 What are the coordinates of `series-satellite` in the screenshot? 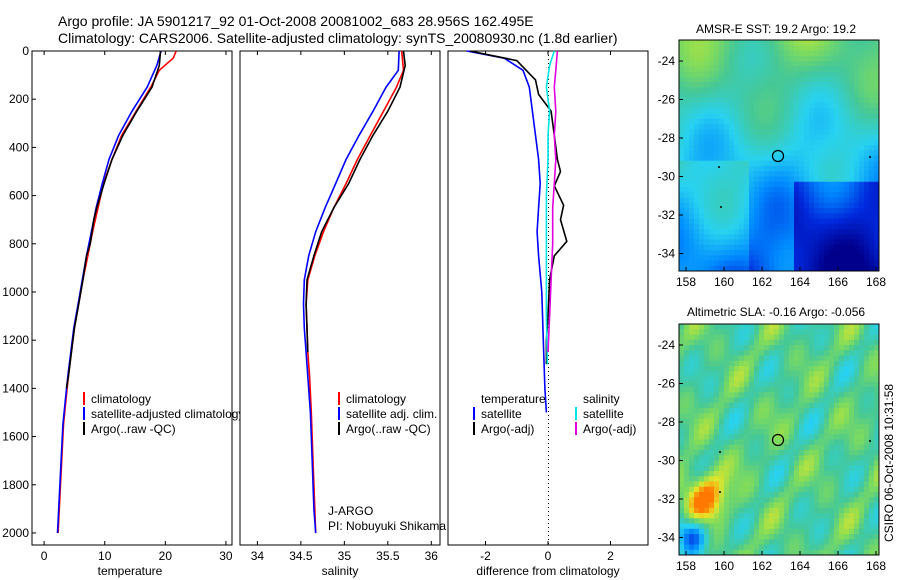 It's located at (351, 292).